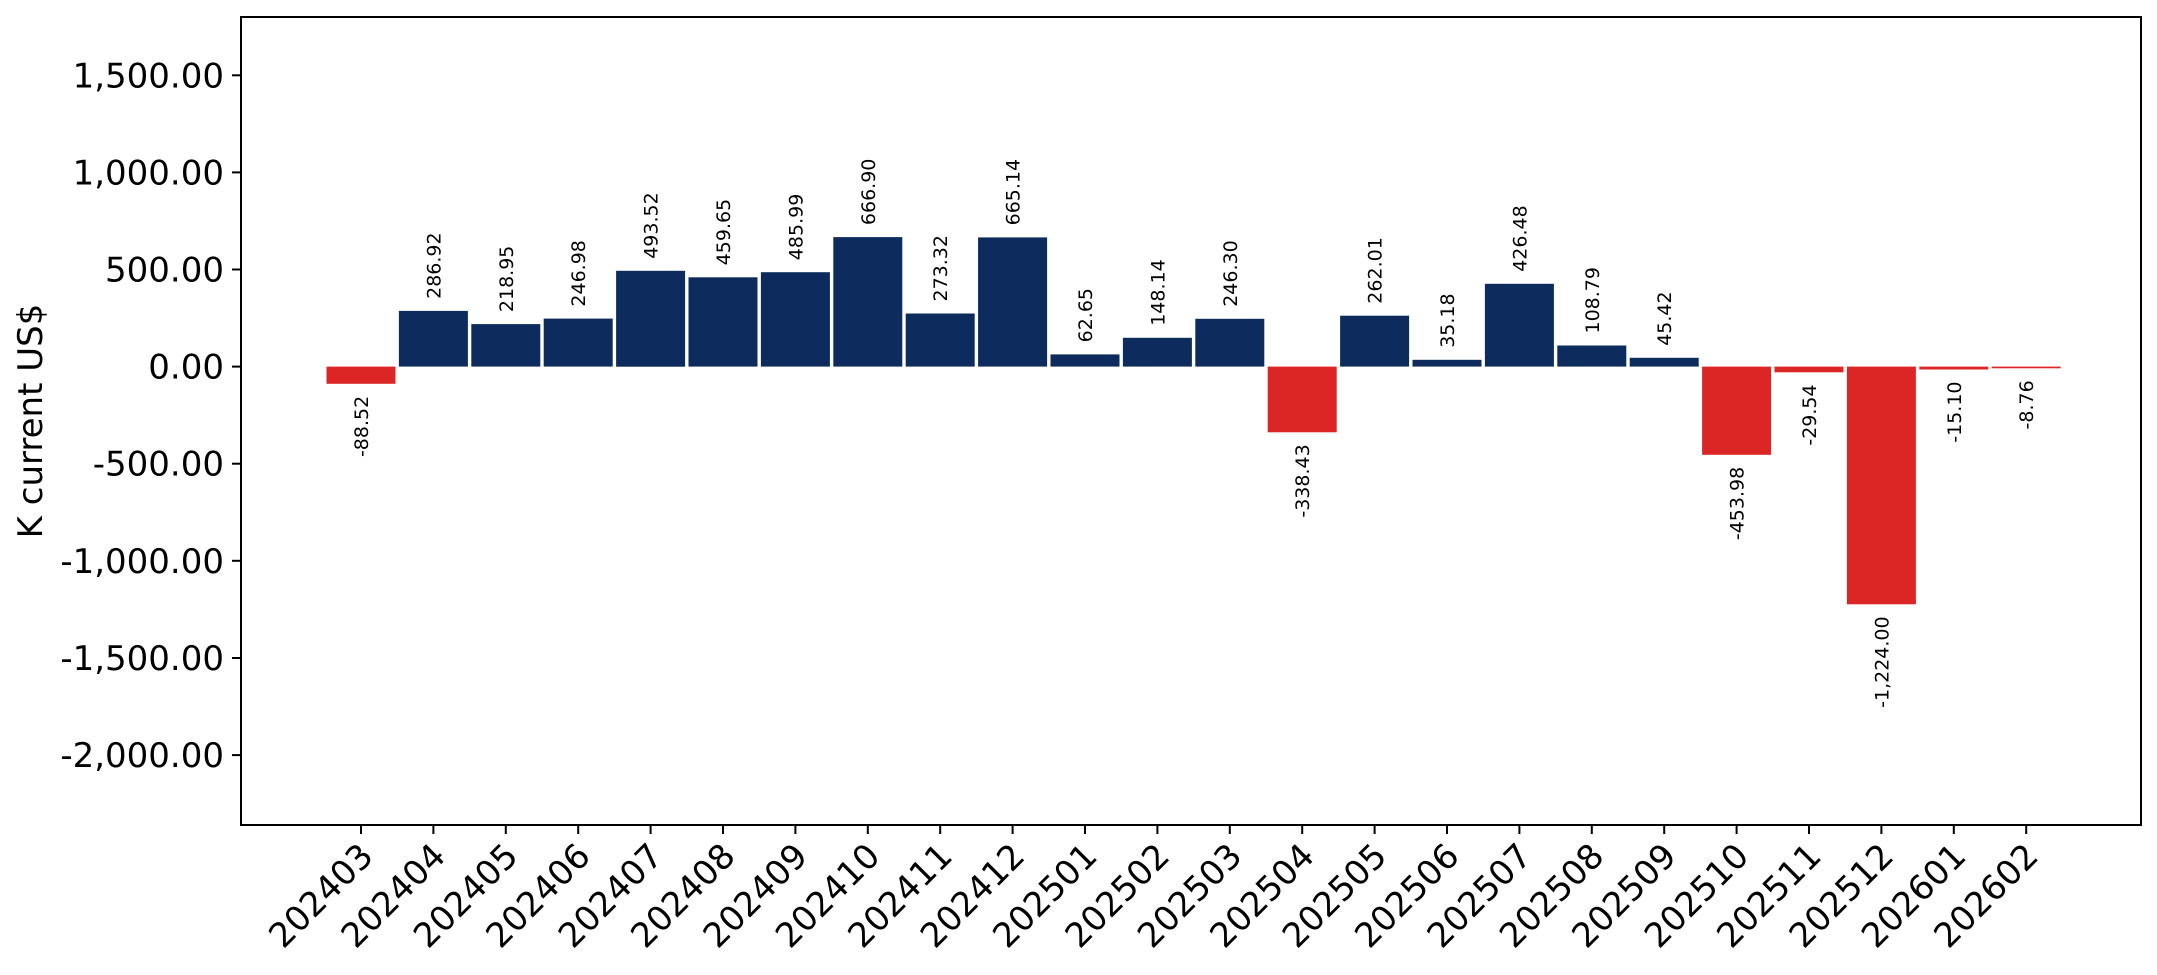  Describe the element at coordinates (1665, 318) in the screenshot. I see `bar-value-label: 45.42` at that location.